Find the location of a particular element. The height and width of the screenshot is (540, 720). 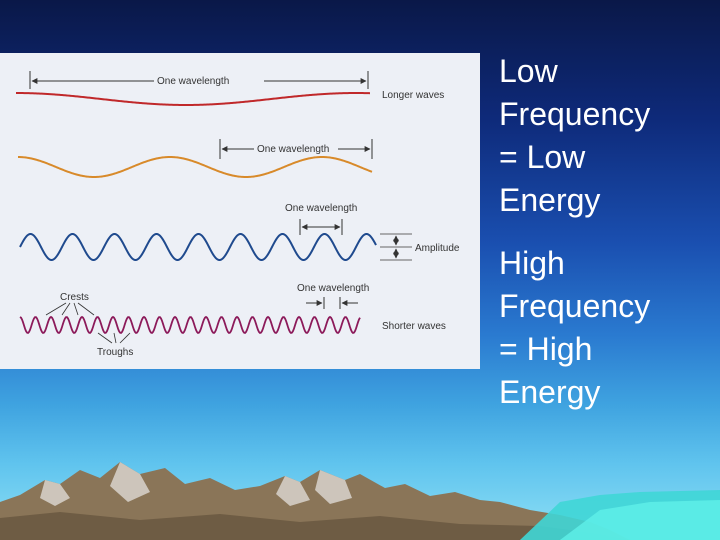

medium-wave-group: One wavelength is located at coordinates (195, 159).